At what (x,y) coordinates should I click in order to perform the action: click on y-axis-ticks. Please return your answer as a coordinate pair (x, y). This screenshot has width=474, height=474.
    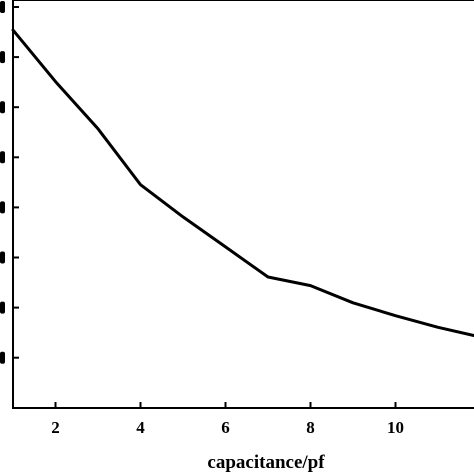
    Looking at the image, I should click on (9, 182).